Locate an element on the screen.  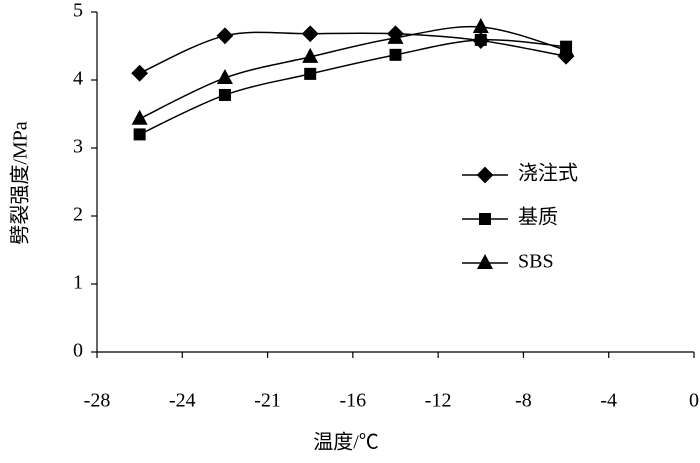
legend-label: SBS is located at coordinates (536, 262).